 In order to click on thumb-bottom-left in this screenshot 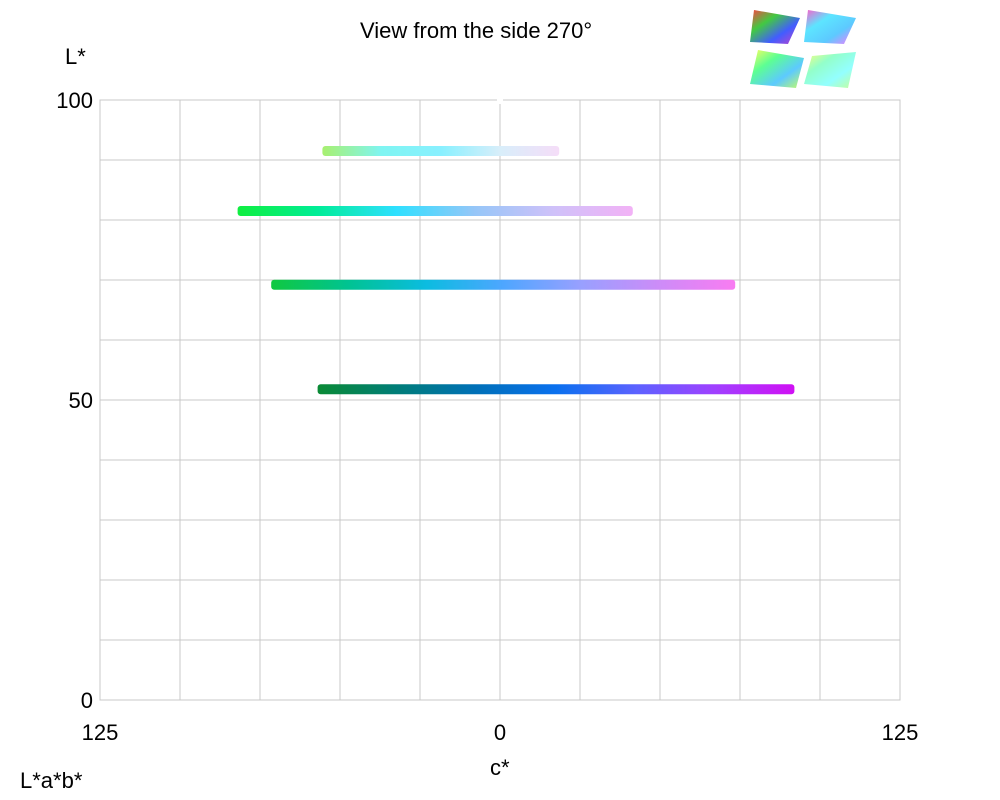, I will do `click(777, 69)`.